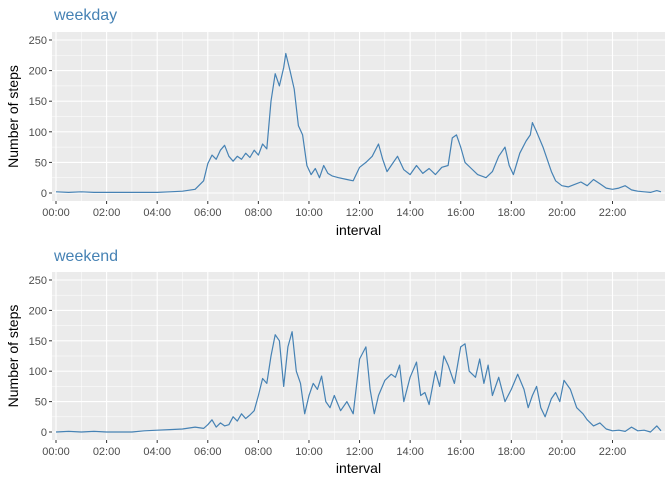 Image resolution: width=672 pixels, height=480 pixels. What do you see at coordinates (85, 256) in the screenshot?
I see `panel-title: weekend` at bounding box center [85, 256].